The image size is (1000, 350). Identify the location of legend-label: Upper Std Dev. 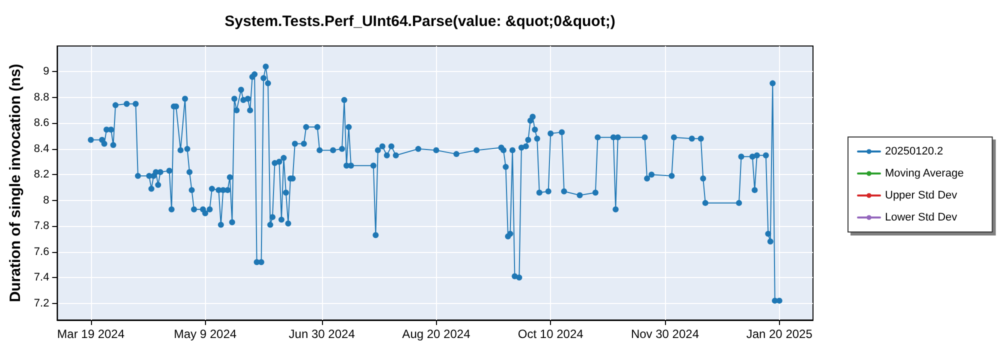
(921, 196).